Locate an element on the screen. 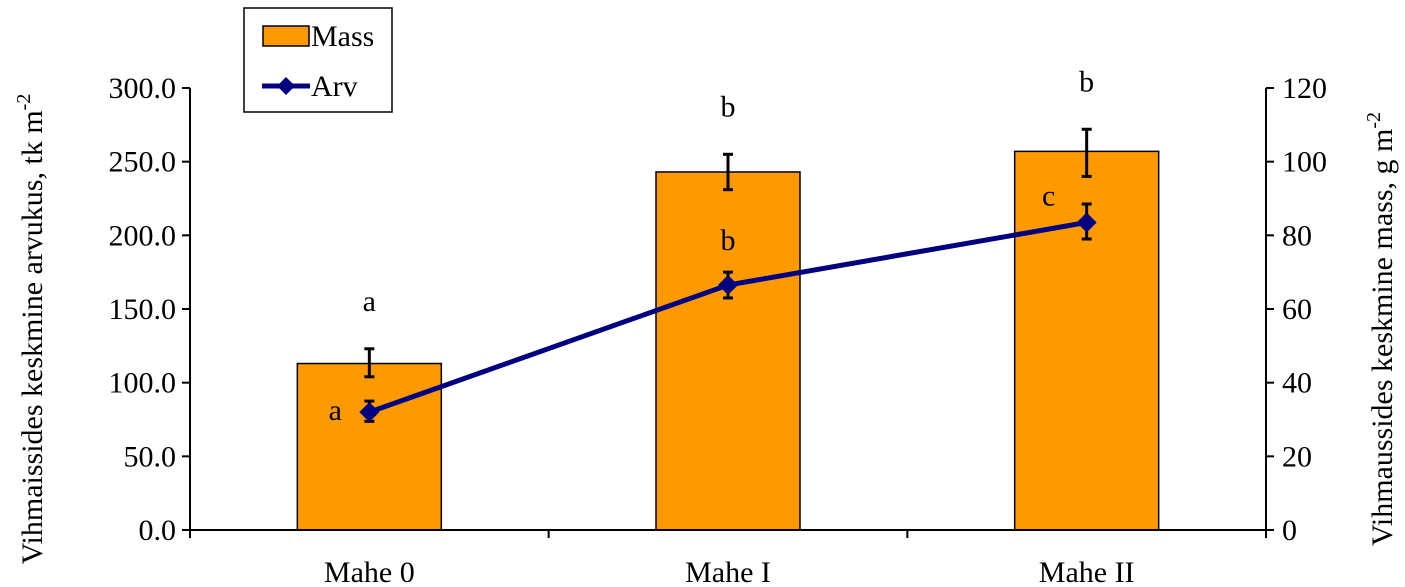  right-tick-label: 20 is located at coordinates (1297, 456).